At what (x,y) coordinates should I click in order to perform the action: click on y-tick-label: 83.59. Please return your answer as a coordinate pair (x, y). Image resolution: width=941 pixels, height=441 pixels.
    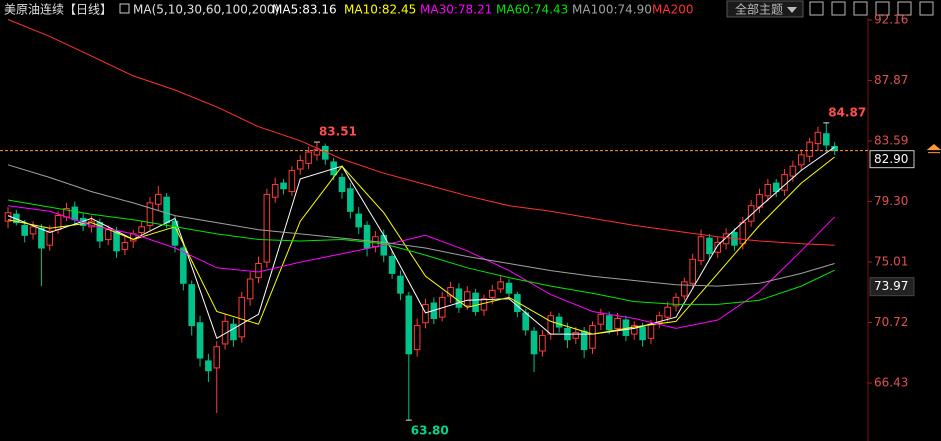
    Looking at the image, I should click on (891, 140).